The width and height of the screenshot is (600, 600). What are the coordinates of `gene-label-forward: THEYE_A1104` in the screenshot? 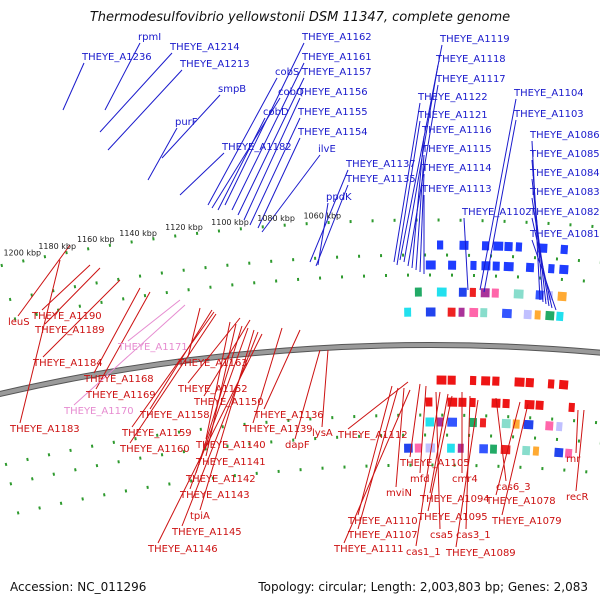 It's located at (548, 93).